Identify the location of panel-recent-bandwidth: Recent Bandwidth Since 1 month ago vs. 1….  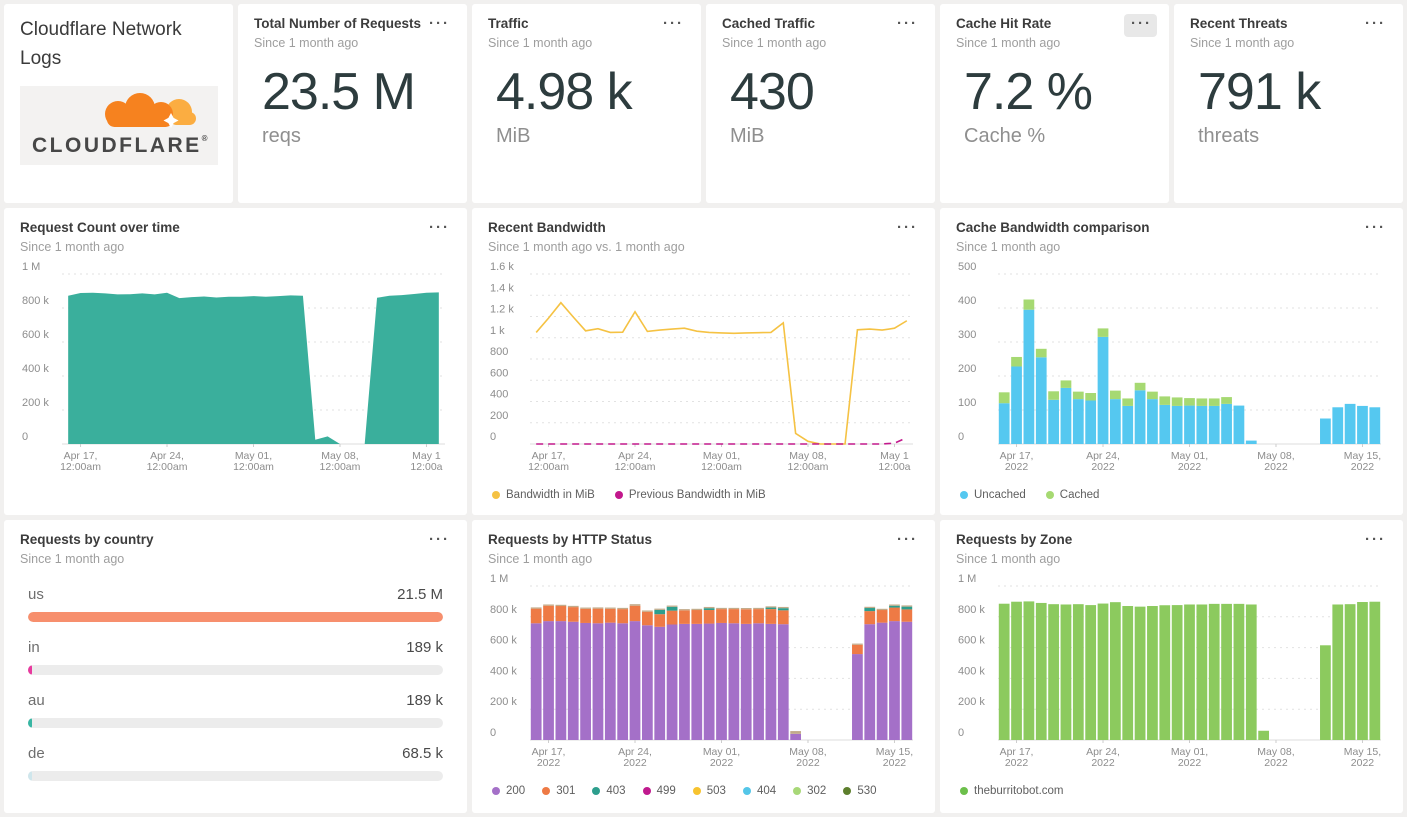
(703, 361).